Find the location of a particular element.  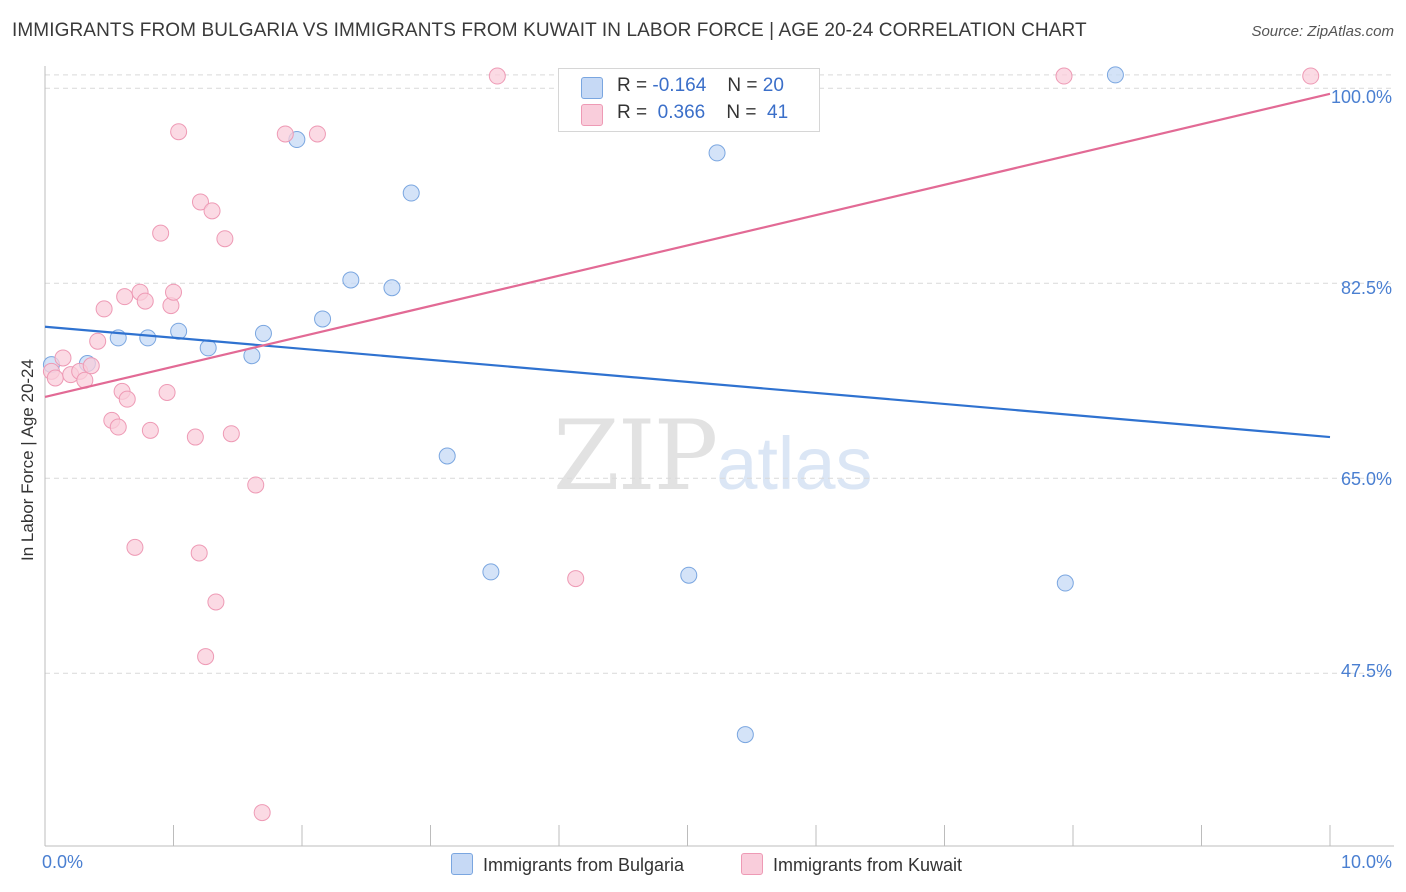

bulgaria-trend-line is located at coordinates (687, 382).